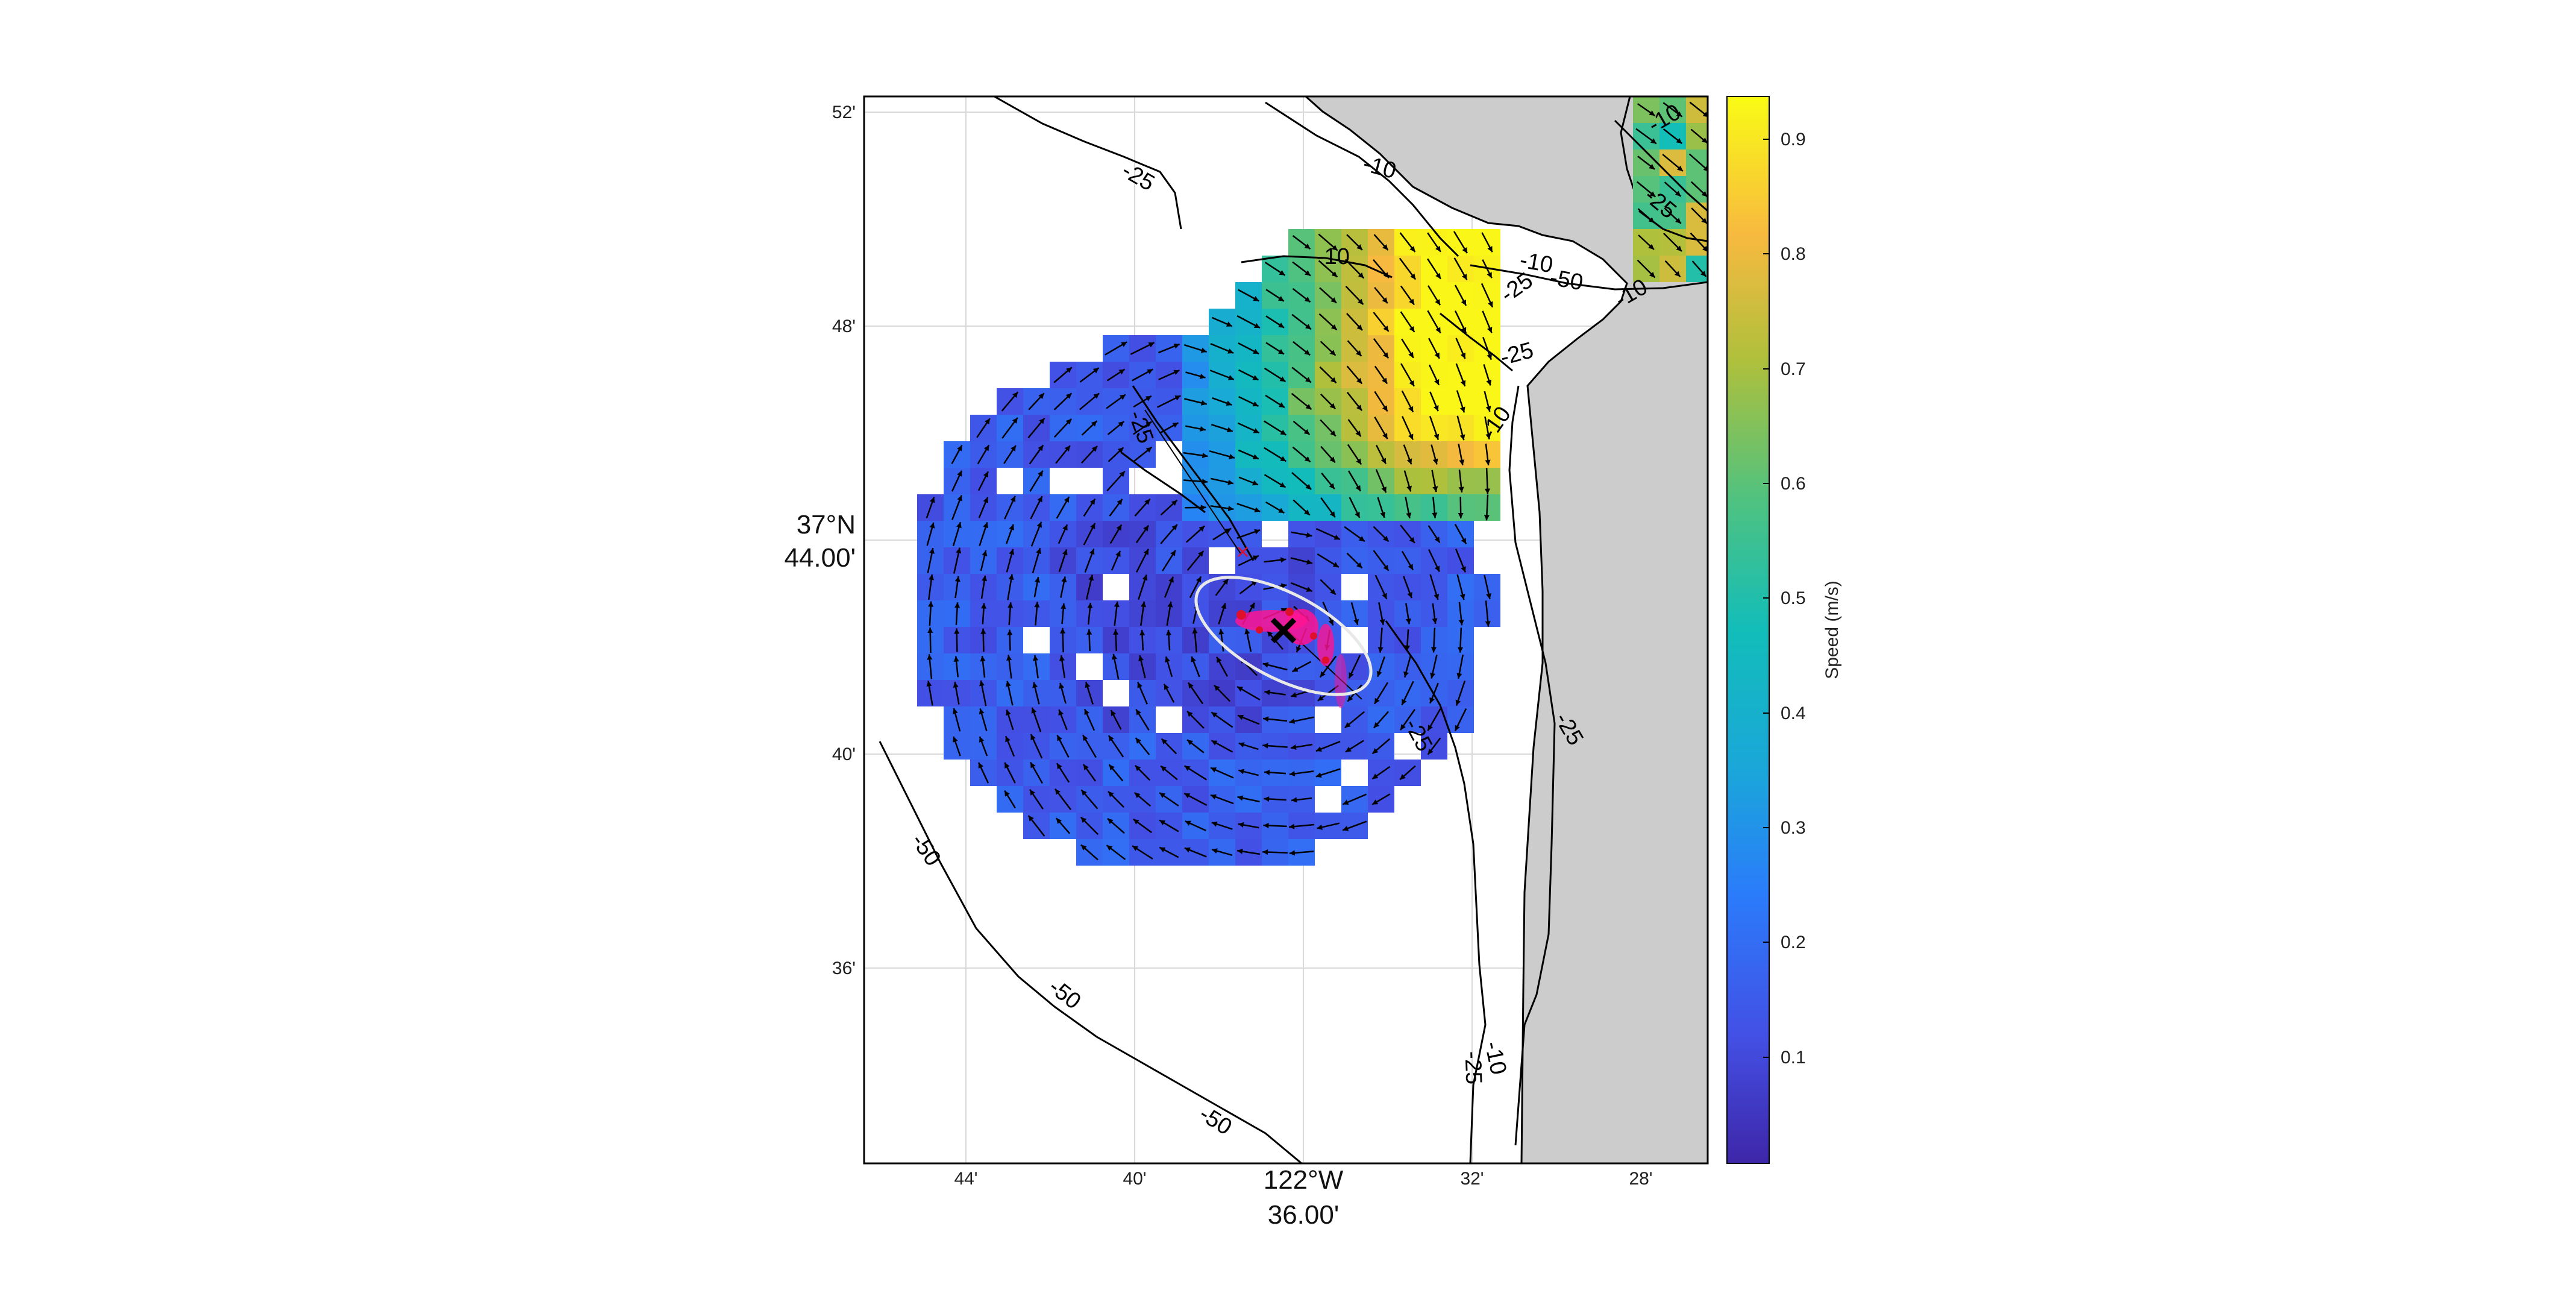  What do you see at coordinates (1064, 994) in the screenshot?
I see `contour-label: -50` at bounding box center [1064, 994].